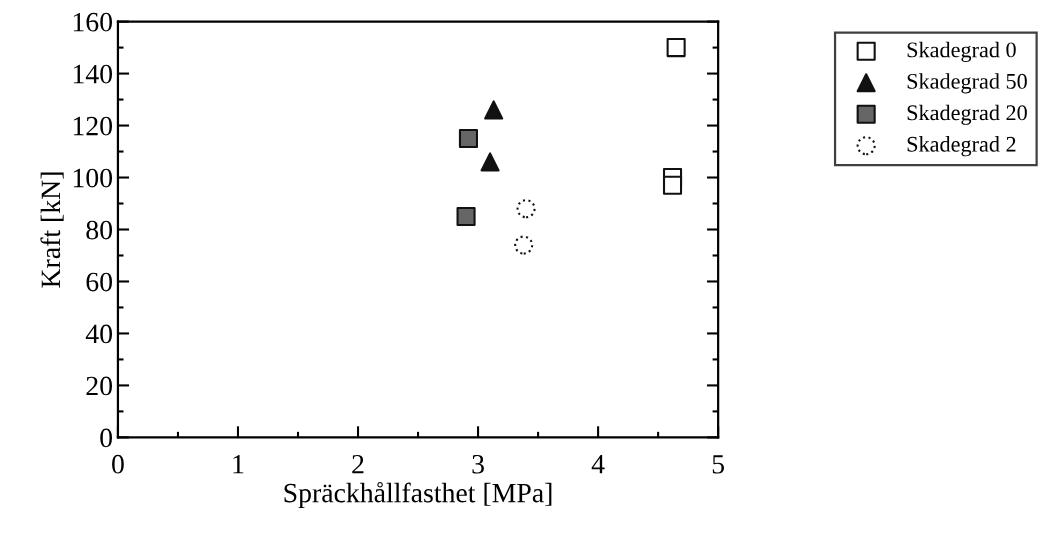 The height and width of the screenshot is (540, 1053). Describe the element at coordinates (598, 464) in the screenshot. I see `x-tick-label: 4` at that location.